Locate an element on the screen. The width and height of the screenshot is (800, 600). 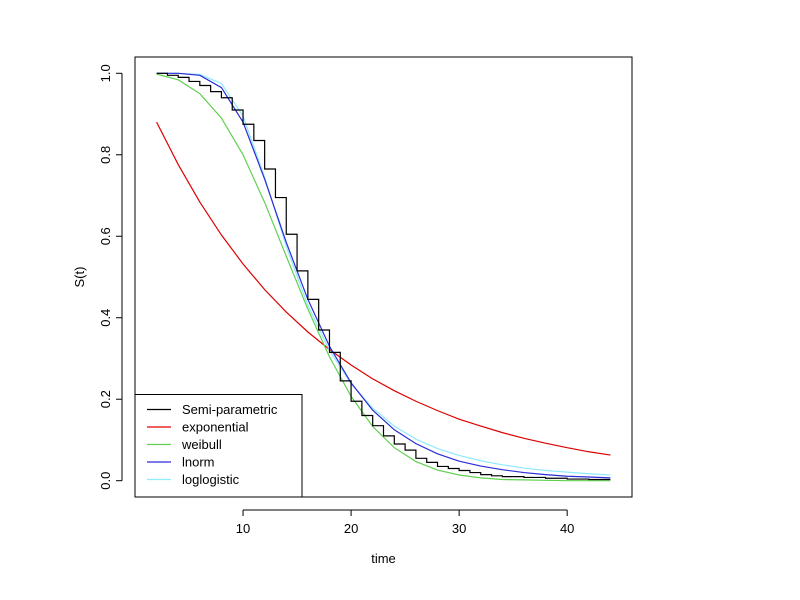
y-tick-label: 0.2 is located at coordinates (105, 399).